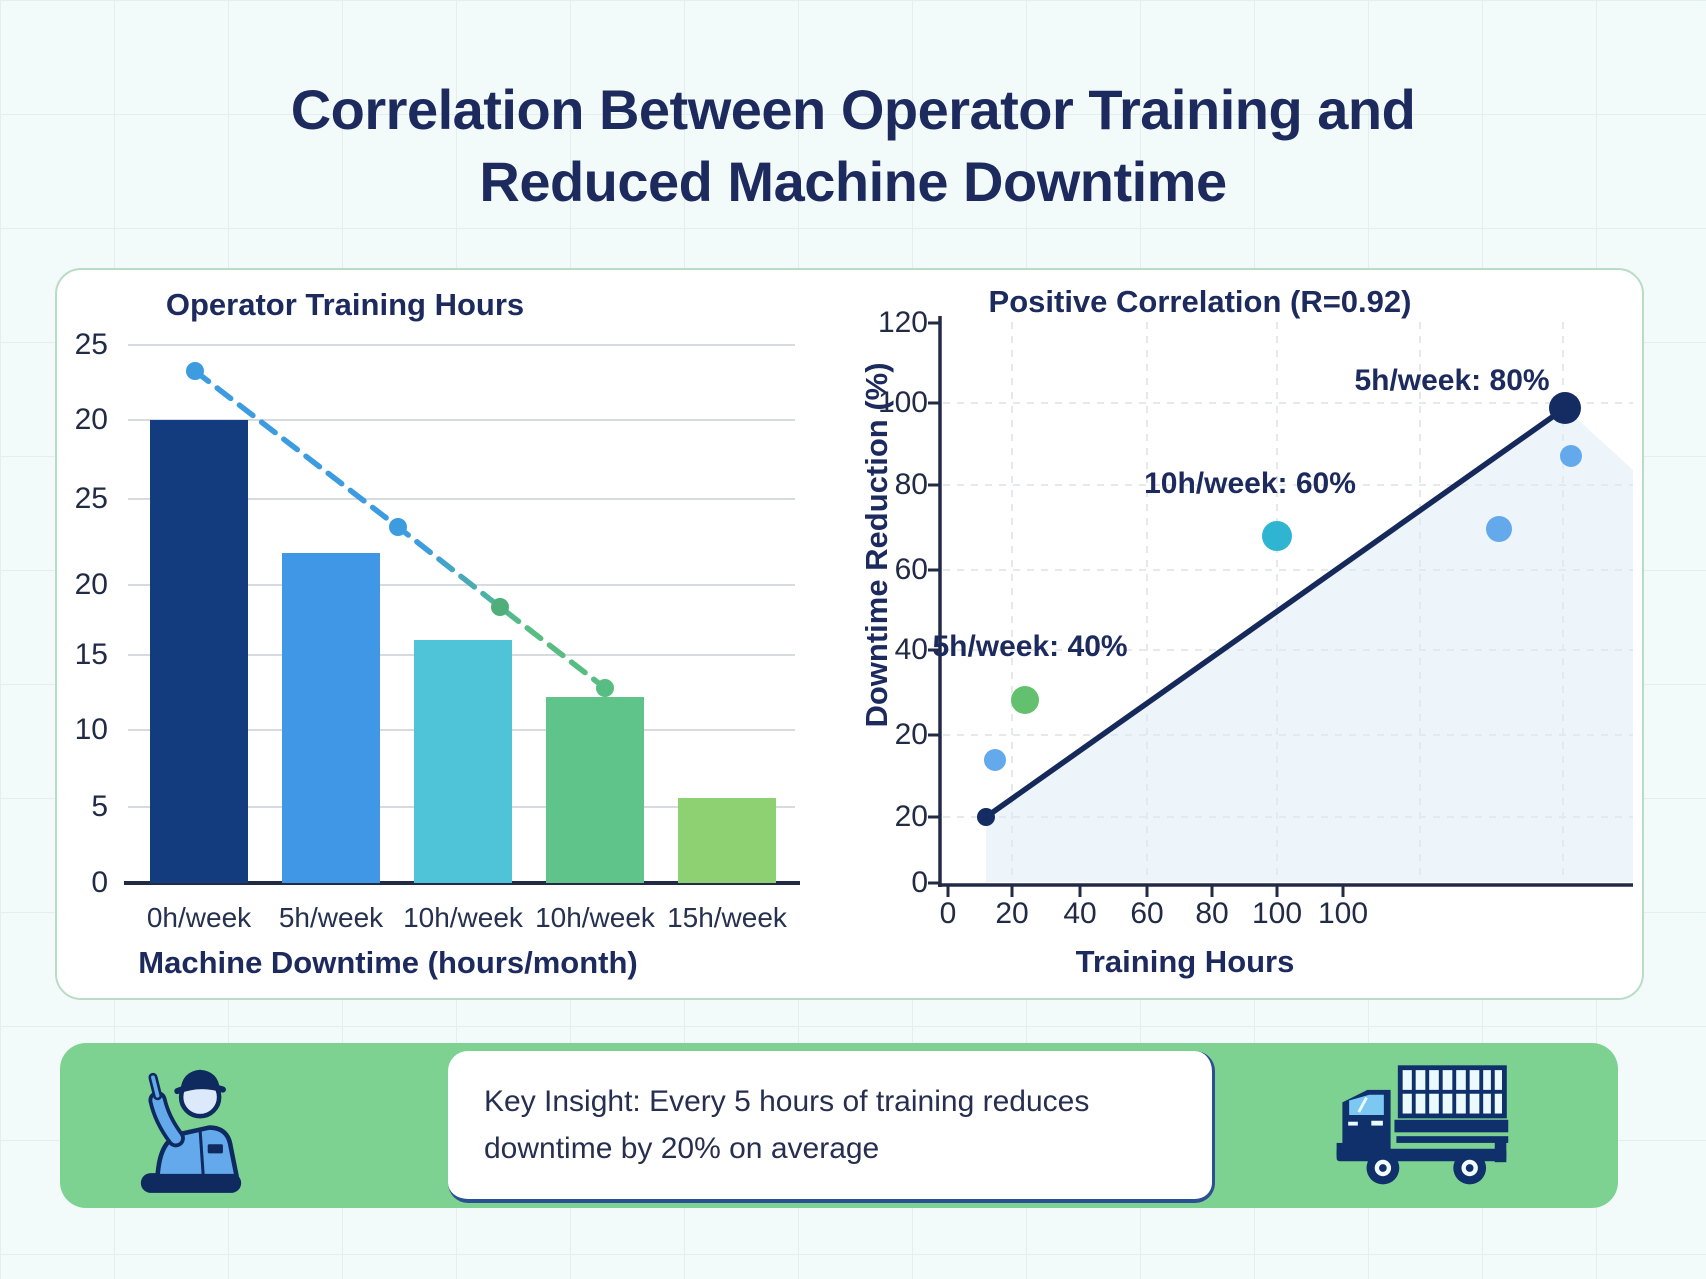 This screenshot has height=1279, width=1706. Describe the element at coordinates (167, 1119) in the screenshot. I see `worker-arm` at that location.